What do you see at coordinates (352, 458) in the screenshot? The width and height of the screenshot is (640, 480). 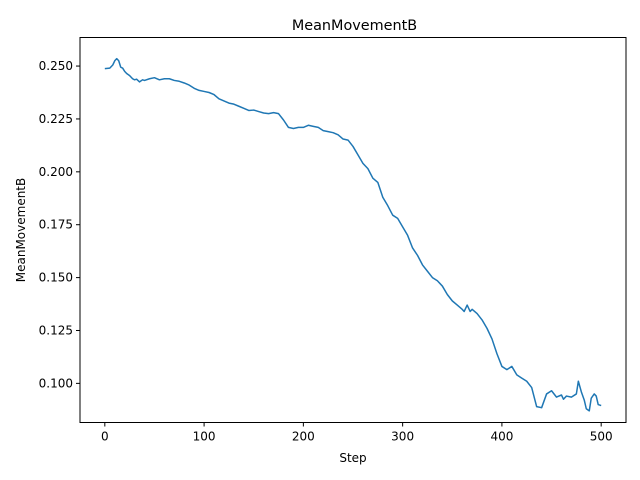 I see `x-axis-label: Step` at bounding box center [352, 458].